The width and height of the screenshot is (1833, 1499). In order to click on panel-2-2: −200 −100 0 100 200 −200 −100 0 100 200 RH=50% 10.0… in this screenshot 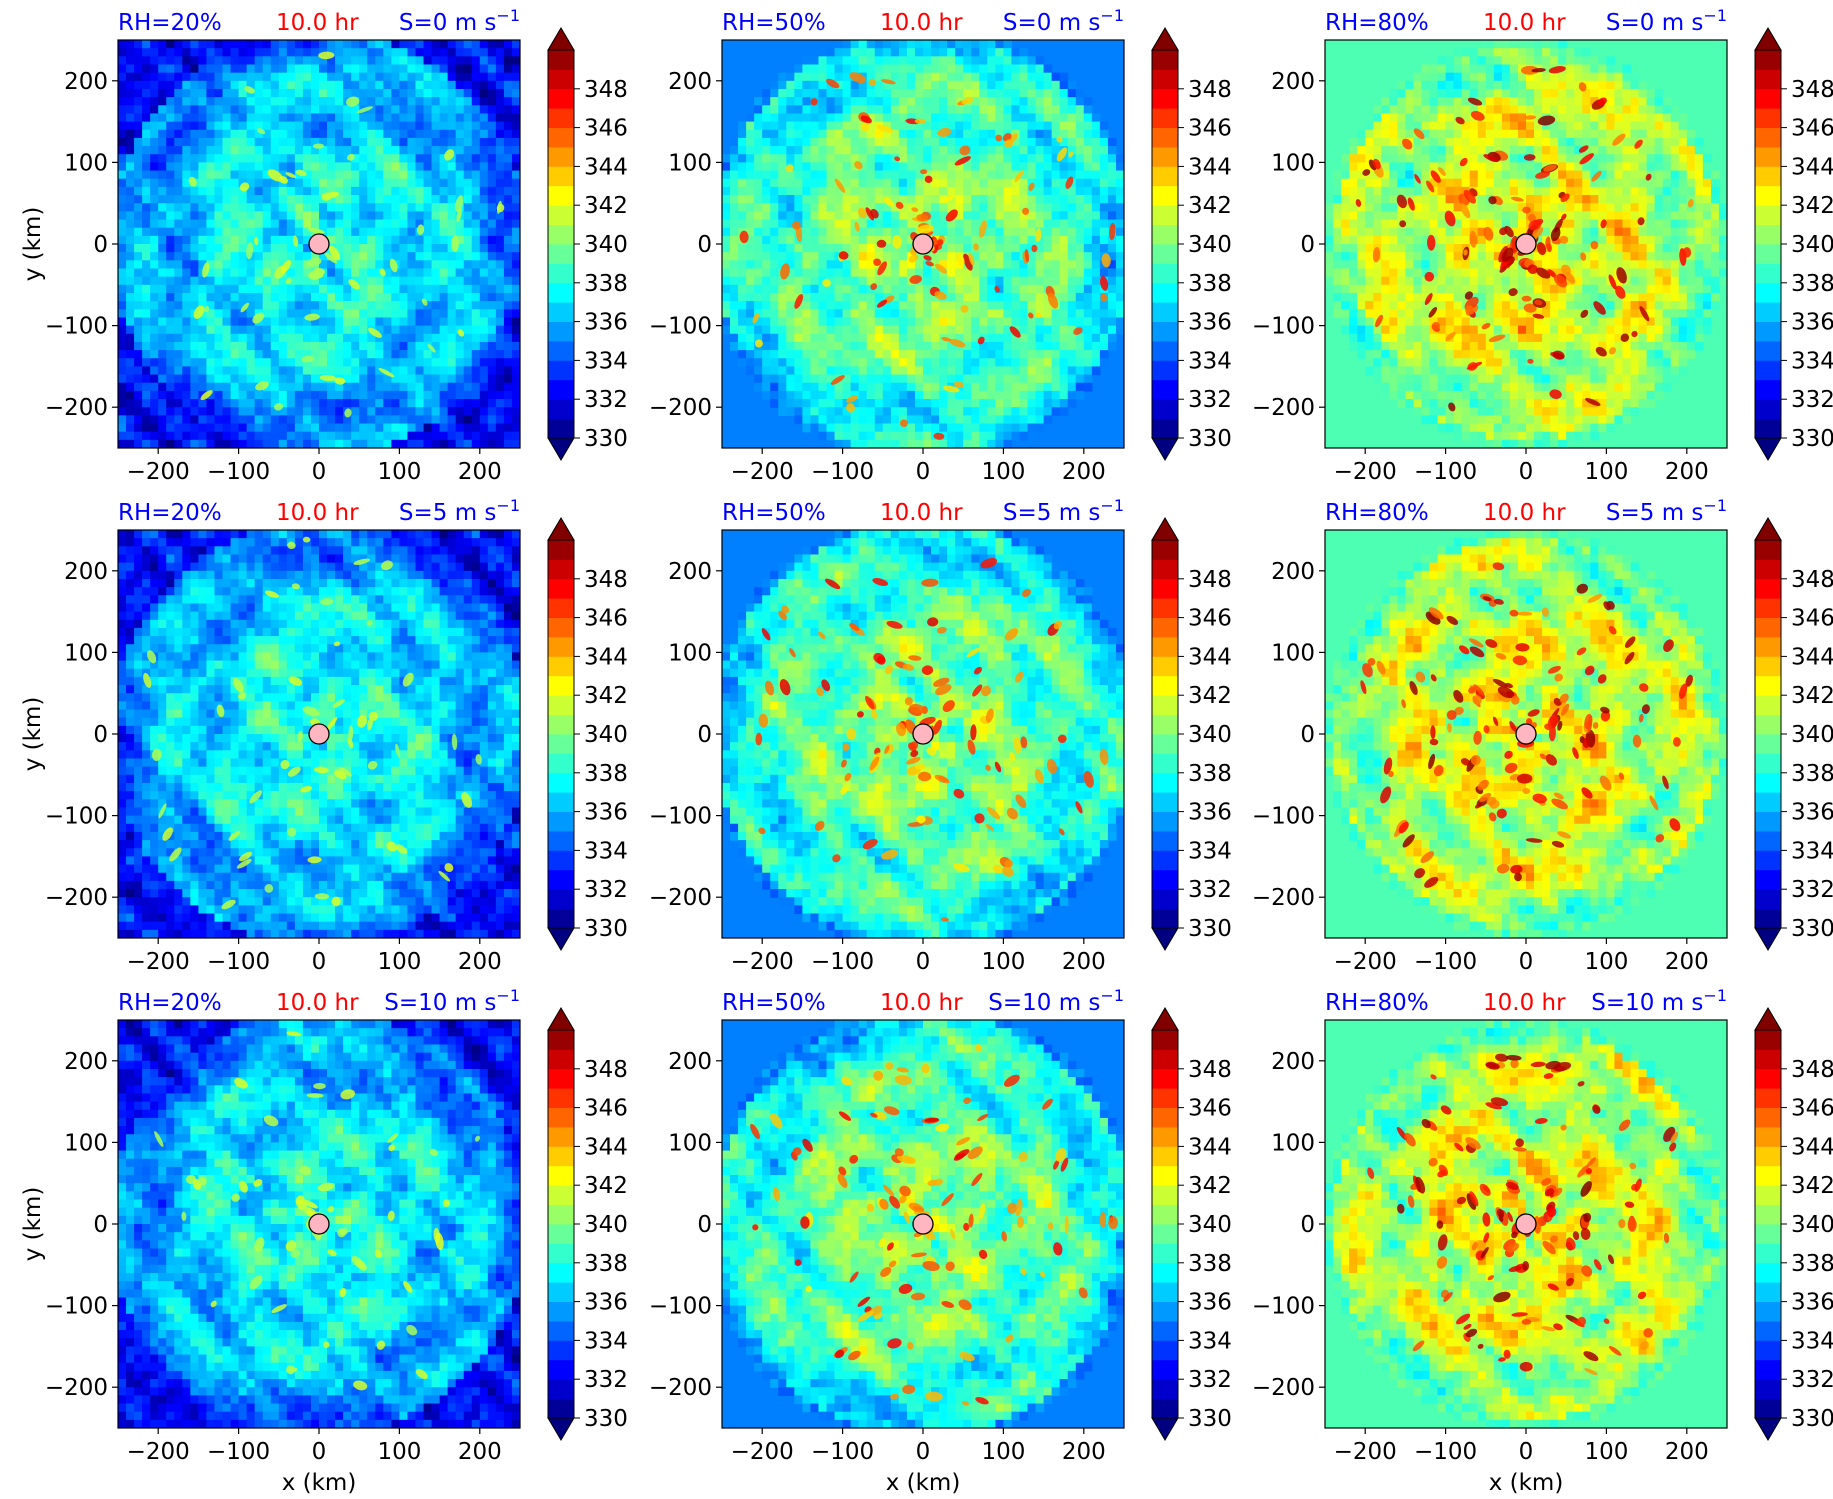, I will do `click(940, 735)`.